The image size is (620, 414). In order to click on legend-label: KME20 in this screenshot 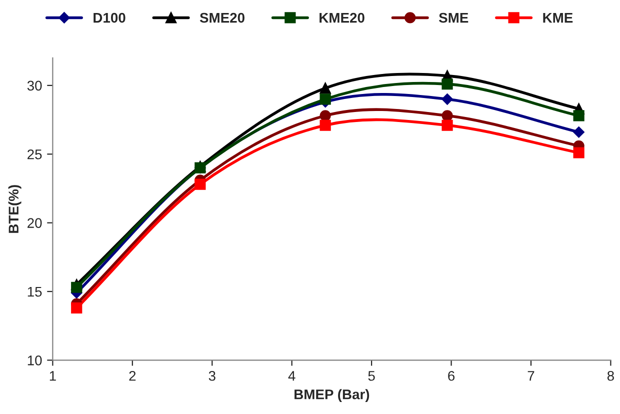, I will do `click(342, 17)`.